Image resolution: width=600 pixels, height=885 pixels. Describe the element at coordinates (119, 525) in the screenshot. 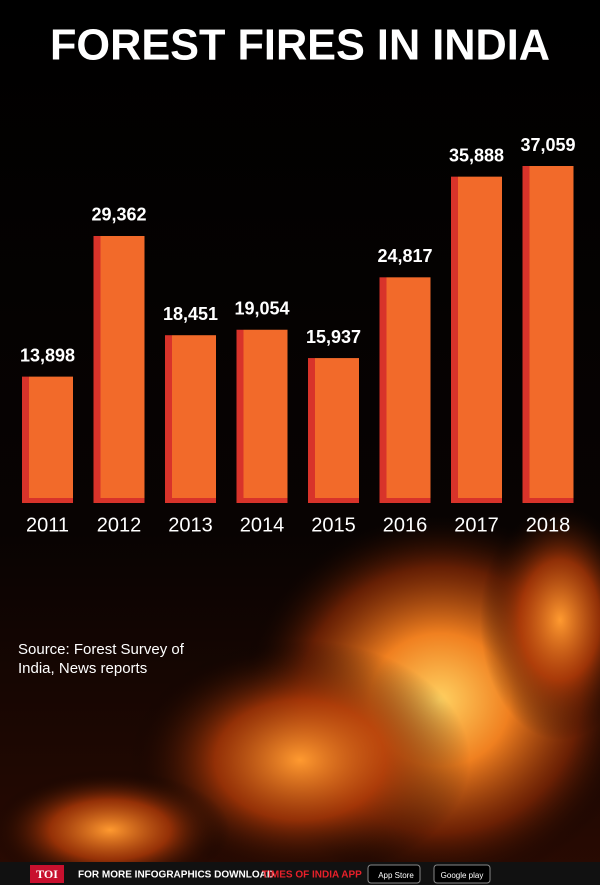

I see `x-tick-label: 2012` at that location.